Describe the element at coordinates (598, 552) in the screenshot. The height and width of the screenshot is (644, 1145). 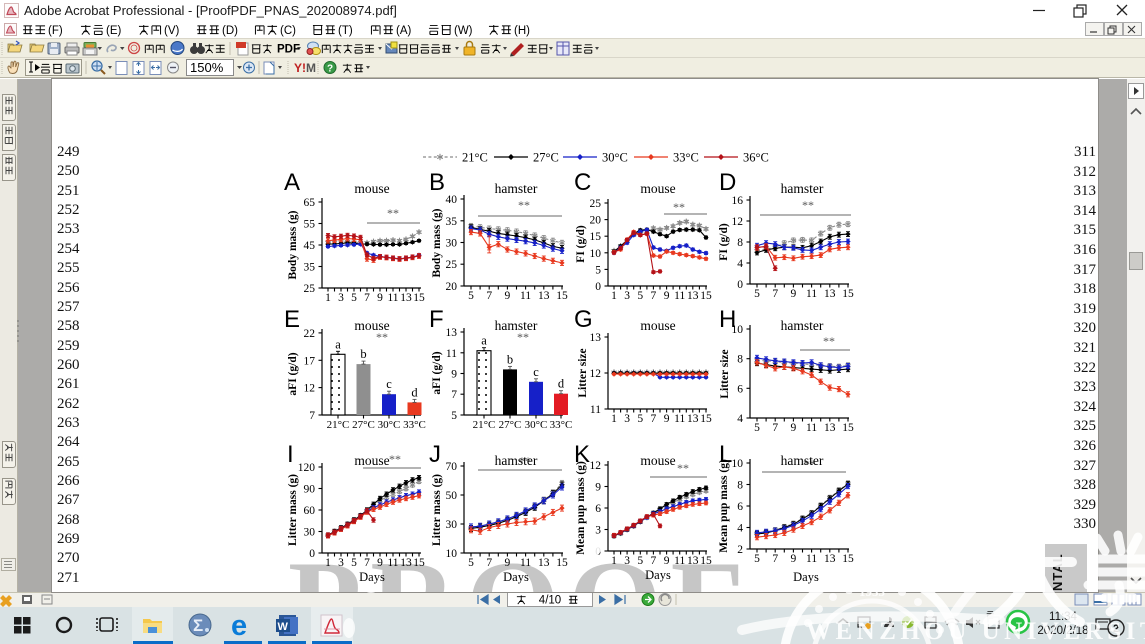
I see `svg-text: 0` at that location.